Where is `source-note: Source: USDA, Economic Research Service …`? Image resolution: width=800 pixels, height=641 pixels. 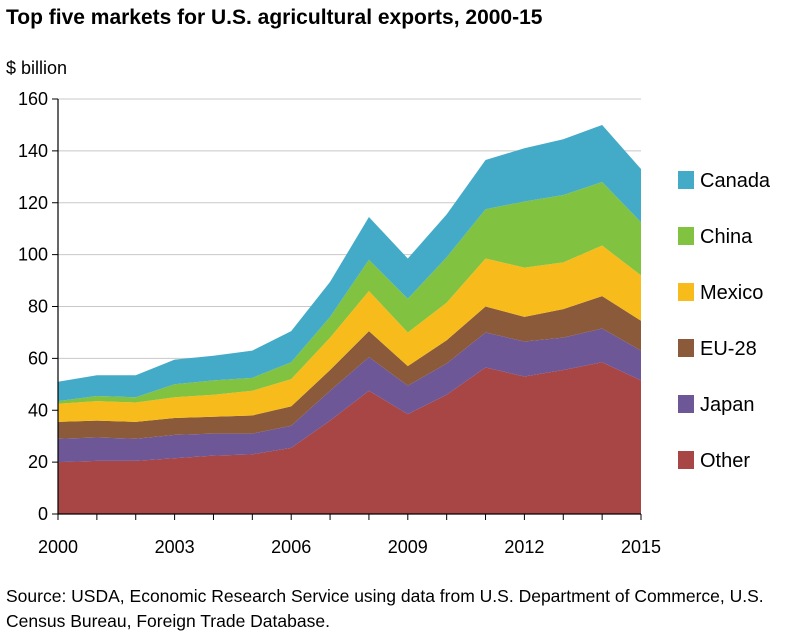
source-note: Source: USDA, Economic Research Service … is located at coordinates (385, 608).